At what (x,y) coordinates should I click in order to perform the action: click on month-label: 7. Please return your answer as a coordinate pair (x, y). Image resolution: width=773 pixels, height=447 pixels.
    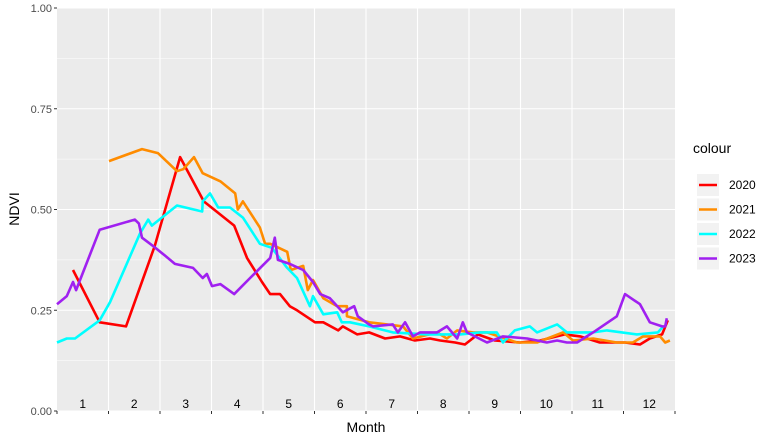
    Looking at the image, I should click on (391, 404).